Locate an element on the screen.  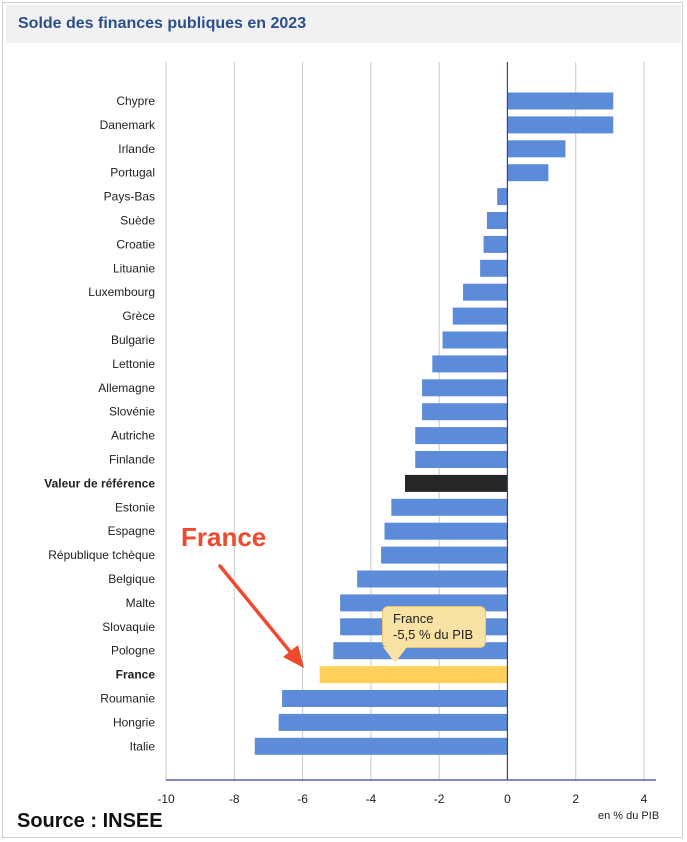
x-tick-label: 2 is located at coordinates (575, 799).